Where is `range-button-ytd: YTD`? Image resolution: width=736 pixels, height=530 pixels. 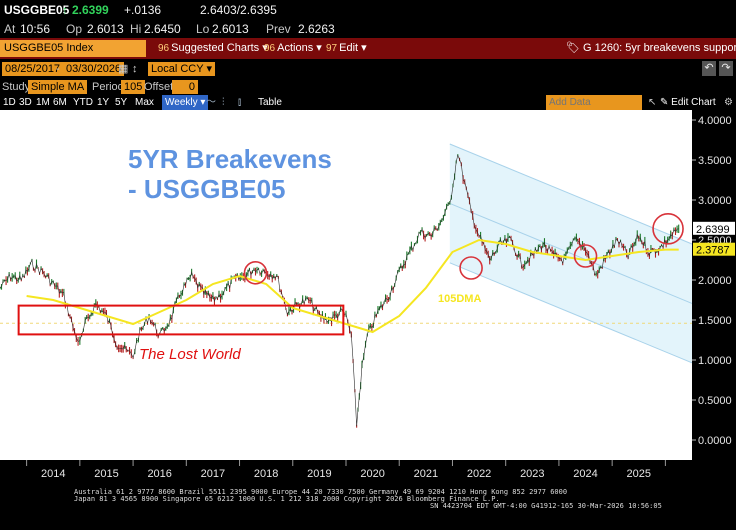
range-button-ytd: YTD is located at coordinates (83, 102).